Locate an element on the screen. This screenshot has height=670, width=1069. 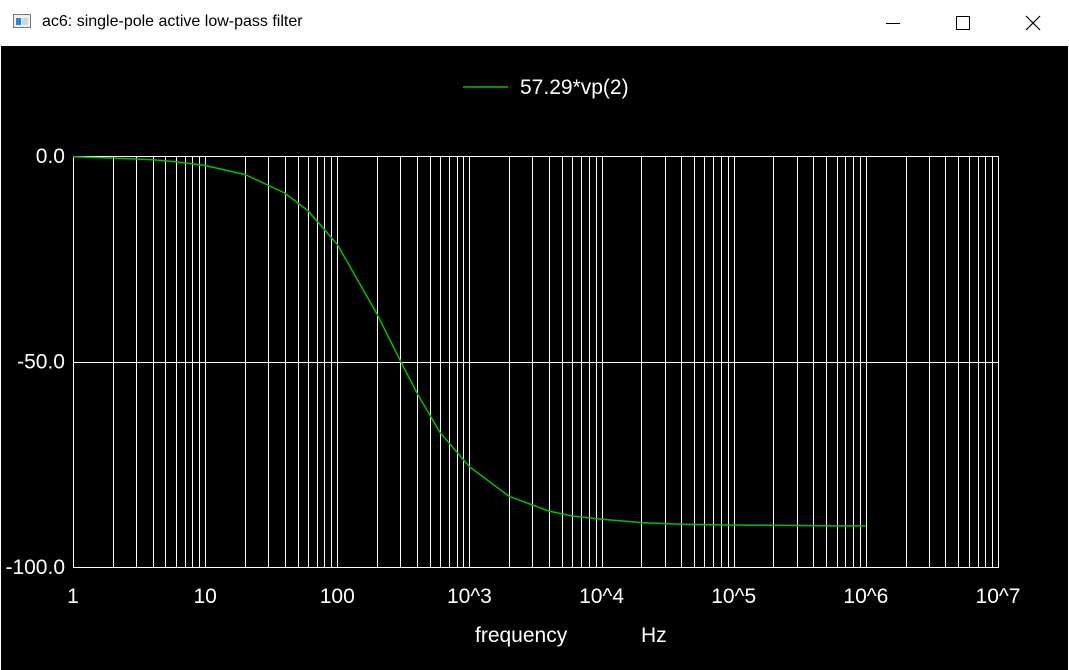
y-tick-label: -100.0 is located at coordinates (35, 567).